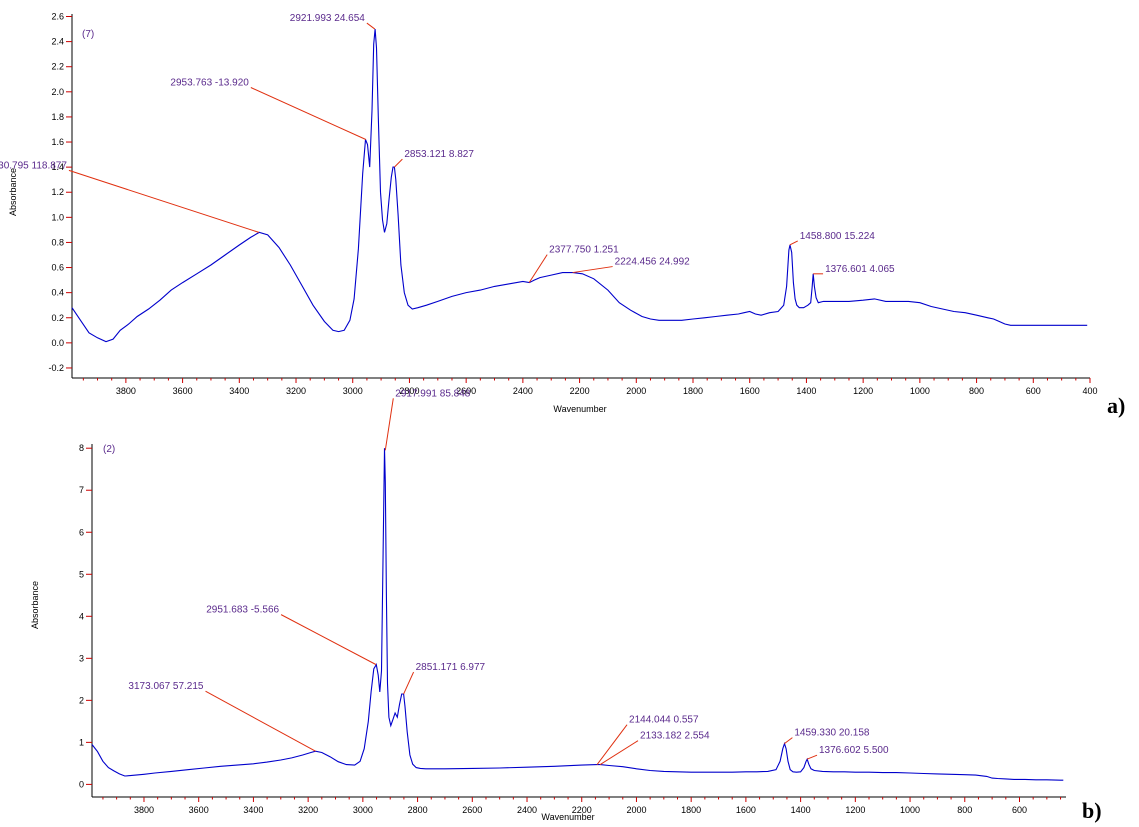 This screenshot has width=1139, height=827. I want to click on b-y-tick-label: 8, so click(81, 448).